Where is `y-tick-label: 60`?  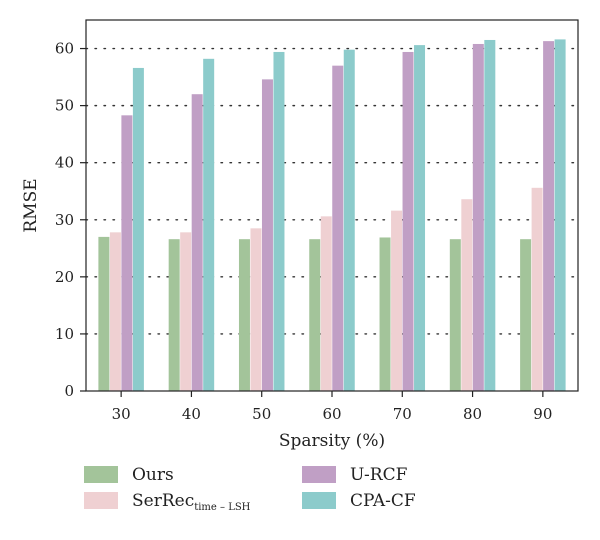
y-tick-label: 60 is located at coordinates (64, 49).